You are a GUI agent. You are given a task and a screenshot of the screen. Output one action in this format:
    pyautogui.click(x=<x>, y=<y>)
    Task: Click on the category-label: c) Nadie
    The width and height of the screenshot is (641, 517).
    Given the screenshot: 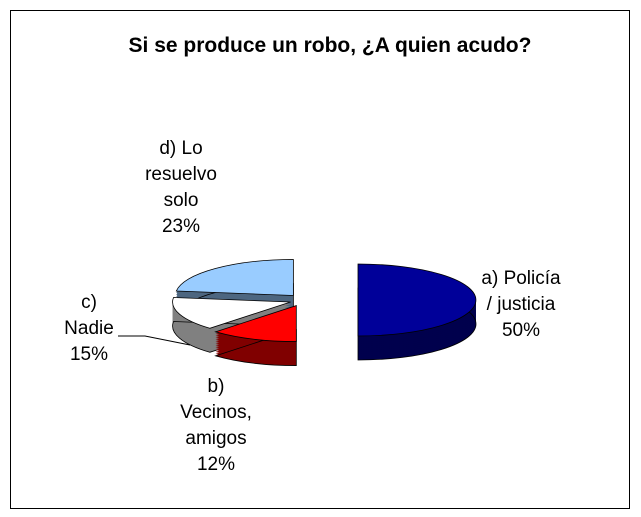 What is the action you would take?
    pyautogui.click(x=89, y=315)
    